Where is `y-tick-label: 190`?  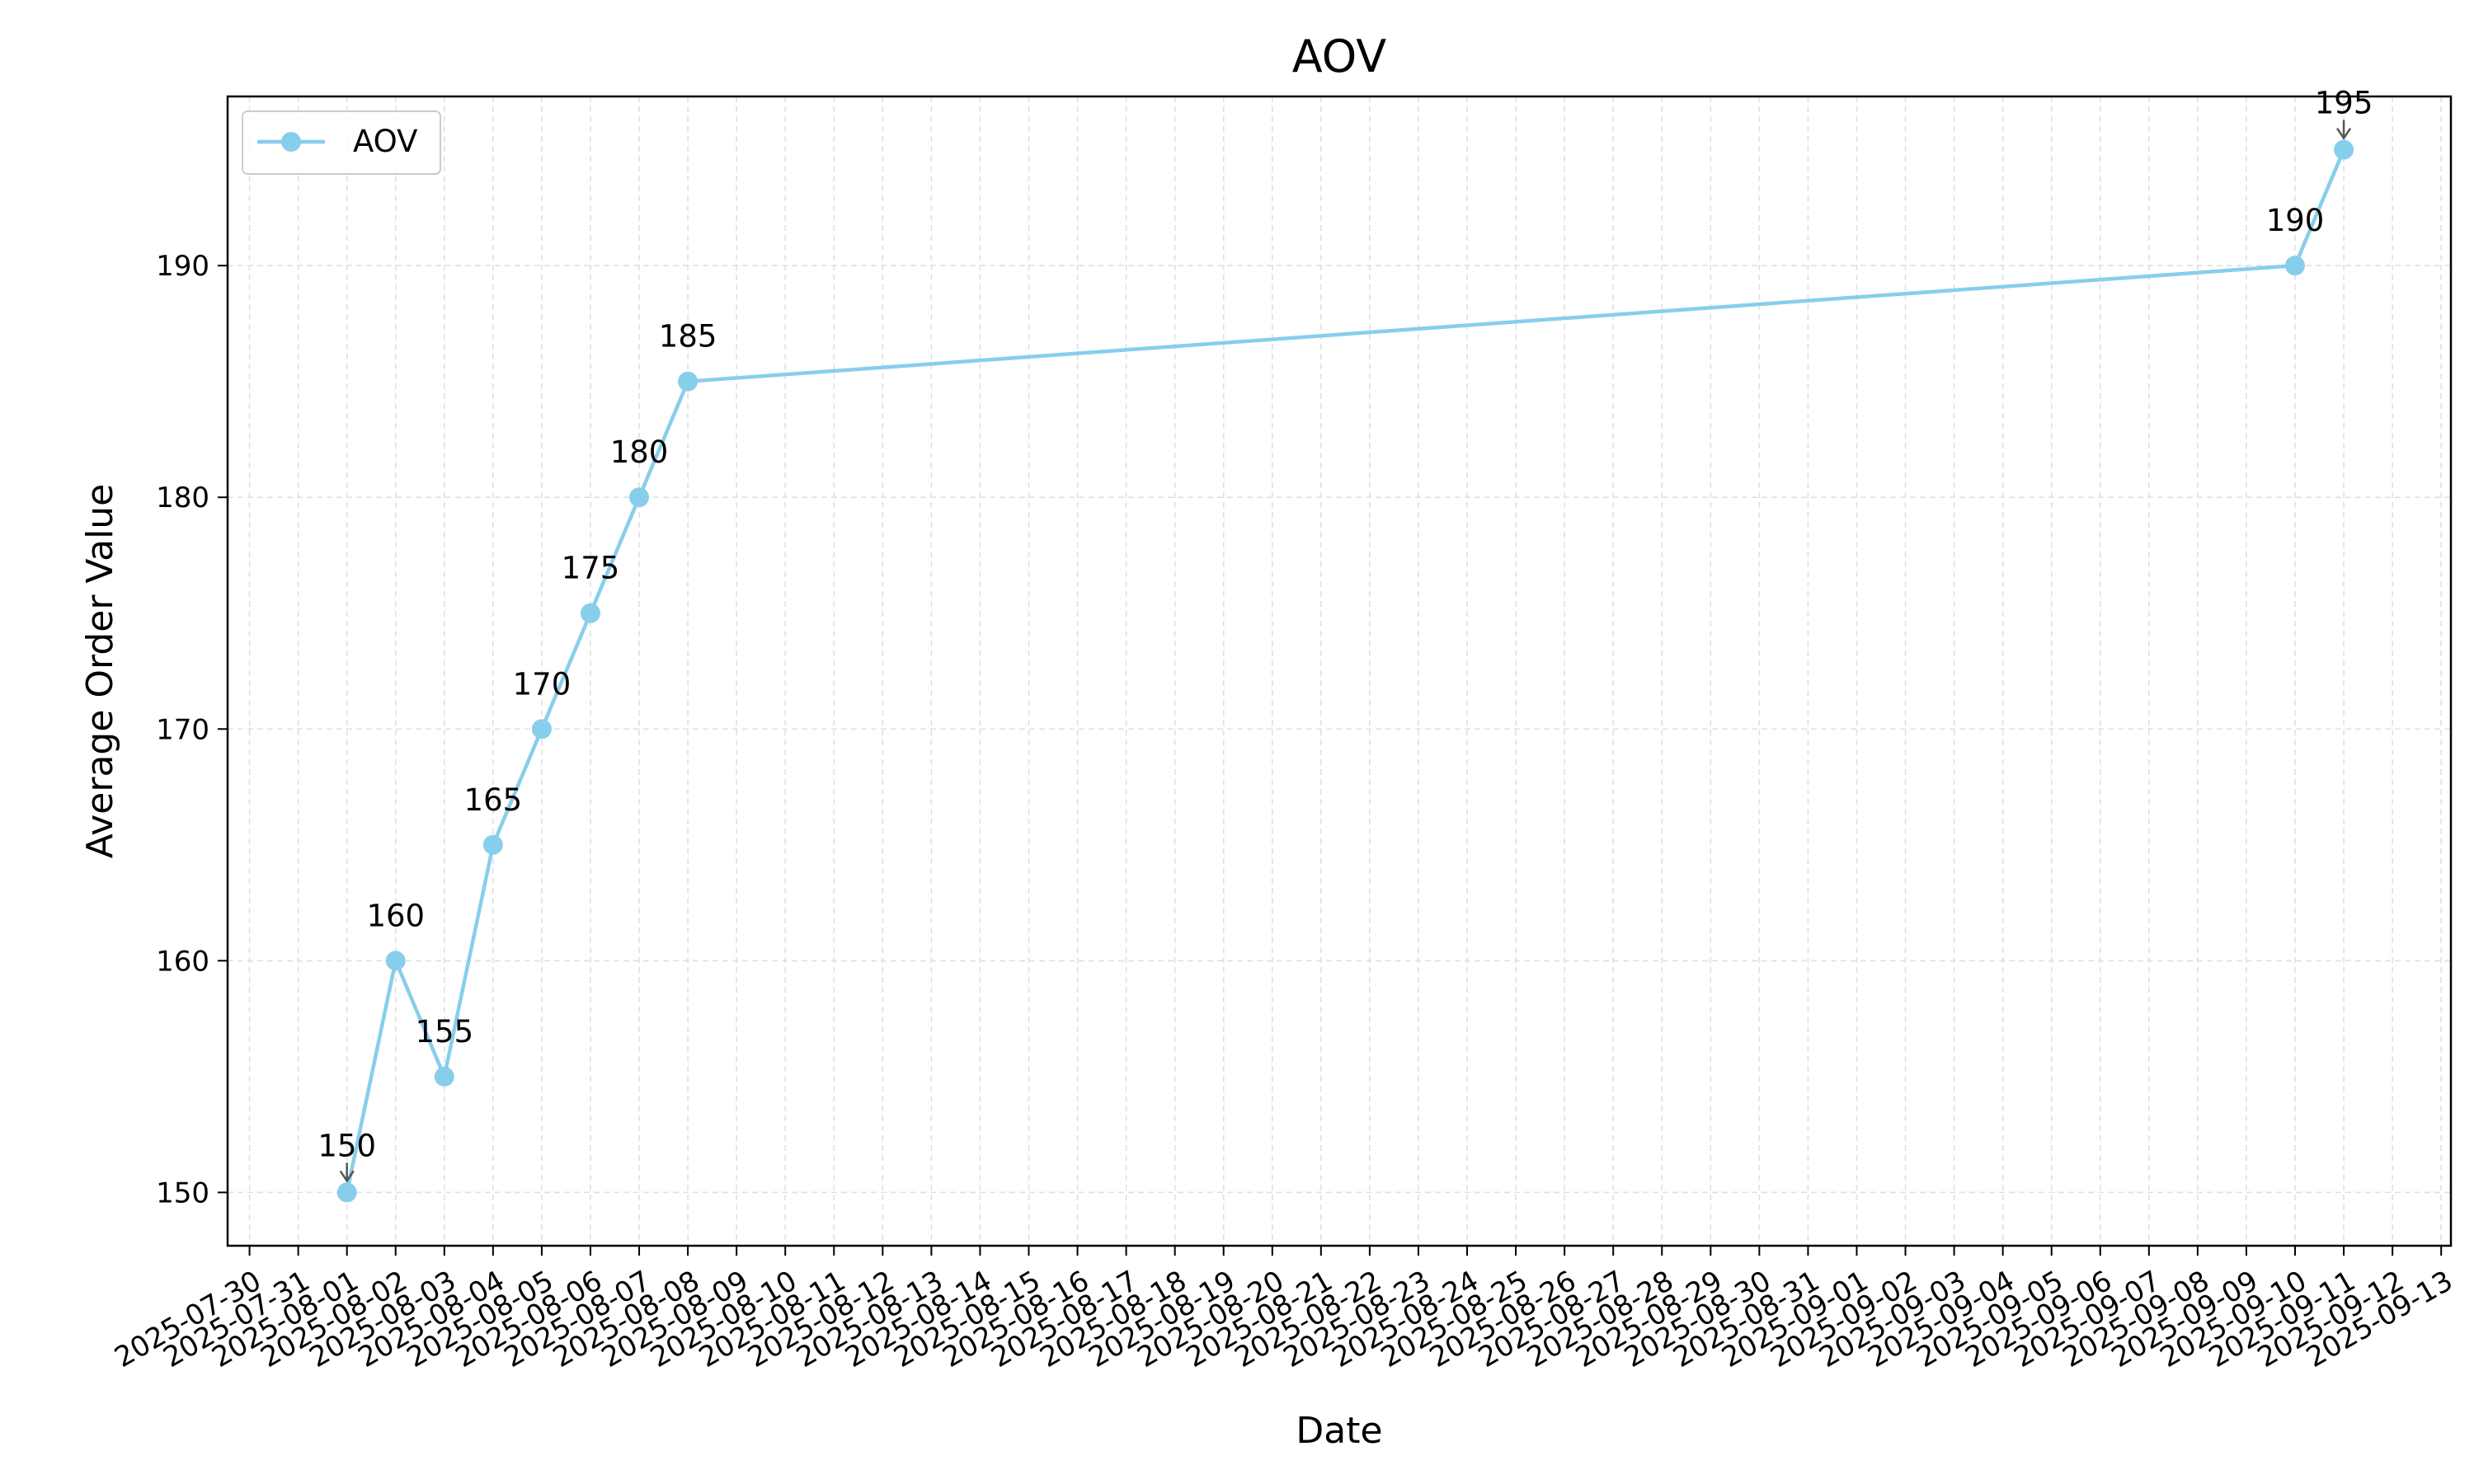
y-tick-label: 190 is located at coordinates (182, 266).